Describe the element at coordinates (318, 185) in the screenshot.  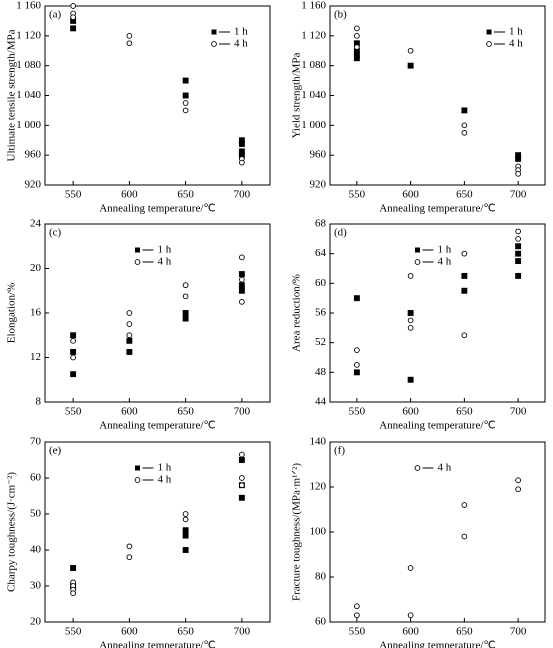
I see `y-tick-label: 920` at that location.